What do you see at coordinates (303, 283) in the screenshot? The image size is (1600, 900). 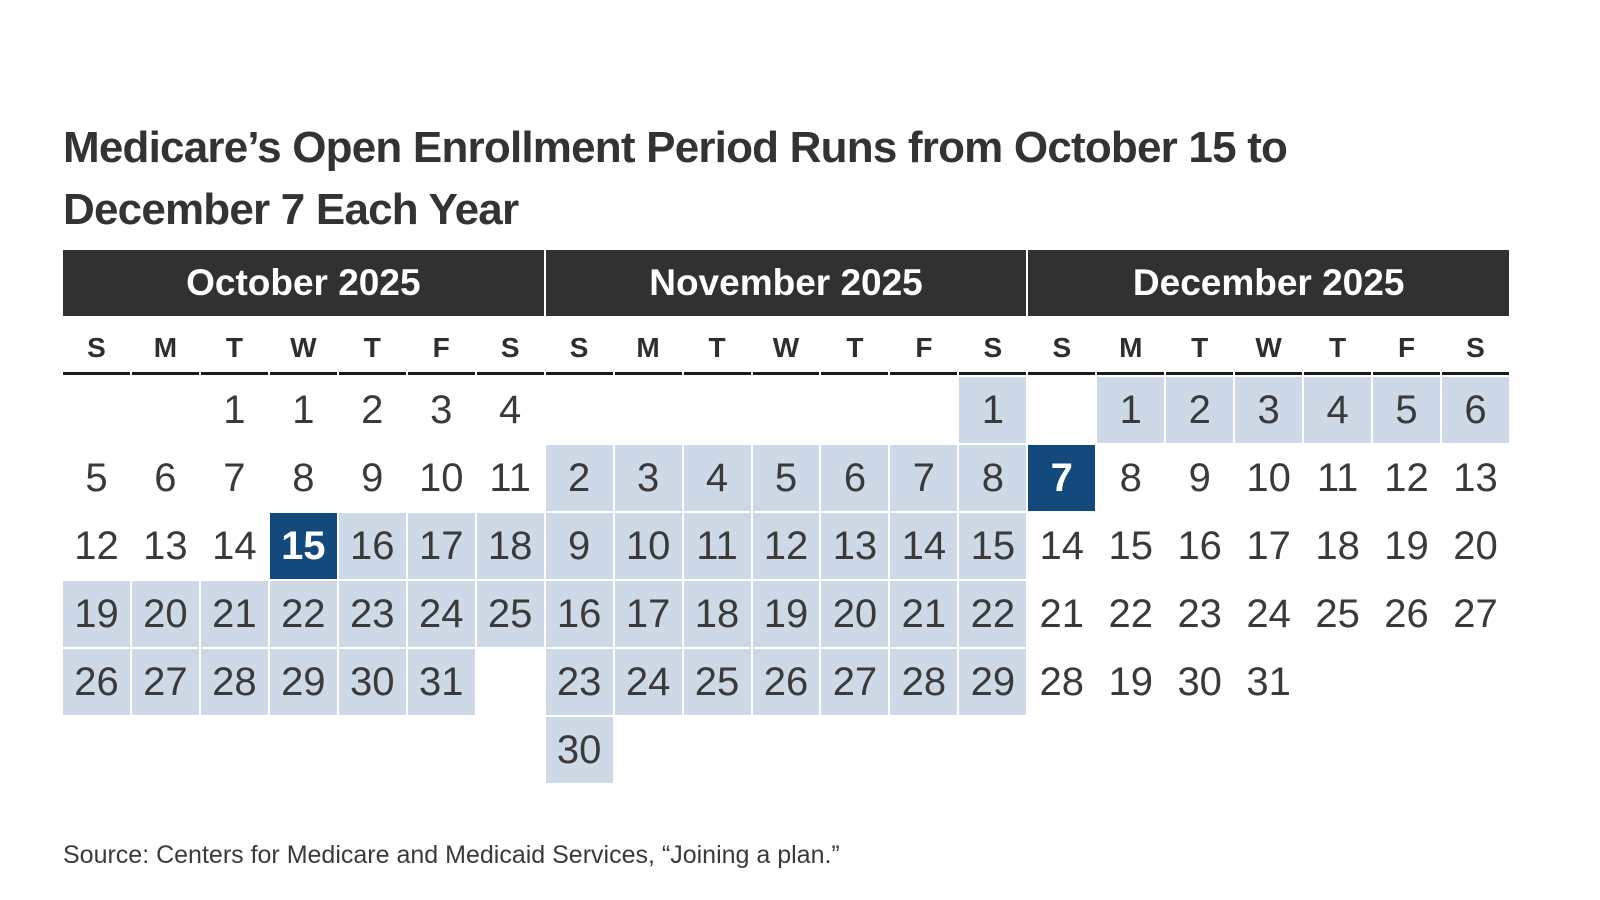 I see `month-header: October 2025` at bounding box center [303, 283].